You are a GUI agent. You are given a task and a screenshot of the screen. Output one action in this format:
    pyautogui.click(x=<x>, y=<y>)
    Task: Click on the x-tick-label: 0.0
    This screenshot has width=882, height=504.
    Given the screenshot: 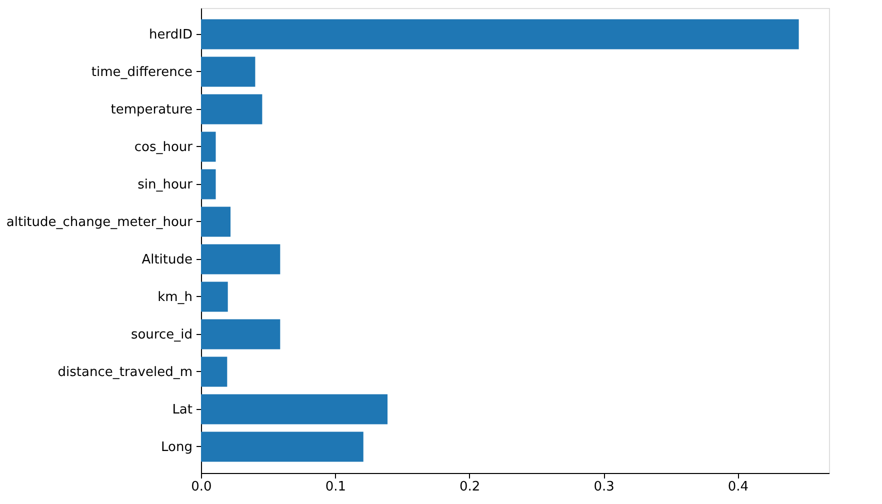 What is the action you would take?
    pyautogui.click(x=201, y=487)
    